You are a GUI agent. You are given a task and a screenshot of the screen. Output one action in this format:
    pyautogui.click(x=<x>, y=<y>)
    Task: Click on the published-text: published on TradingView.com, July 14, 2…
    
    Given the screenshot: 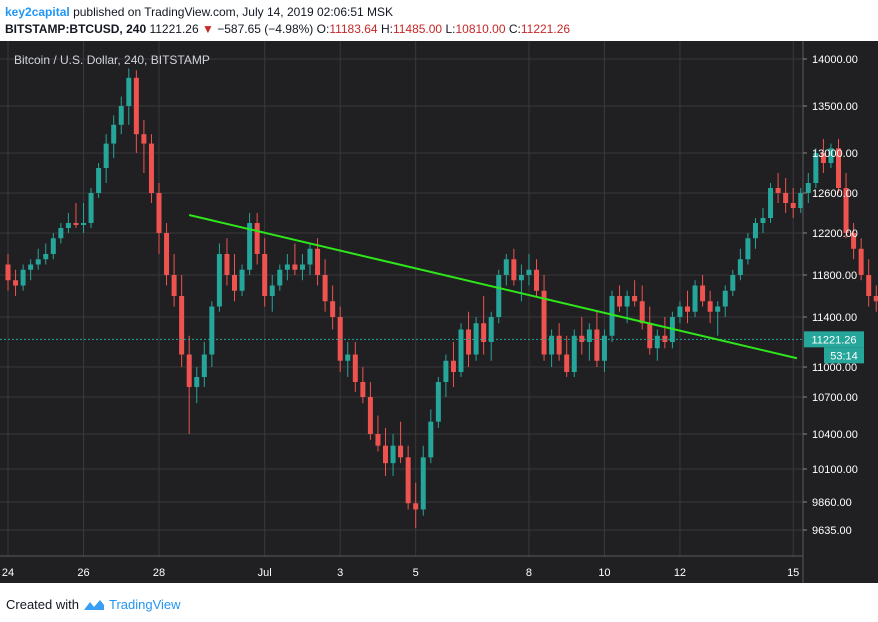 What is the action you would take?
    pyautogui.click(x=233, y=12)
    